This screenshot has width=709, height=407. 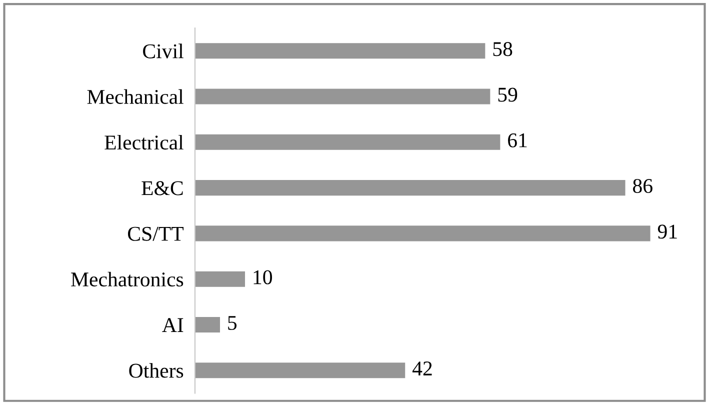 I want to click on y-tick-label: CS/TT, so click(x=156, y=233).